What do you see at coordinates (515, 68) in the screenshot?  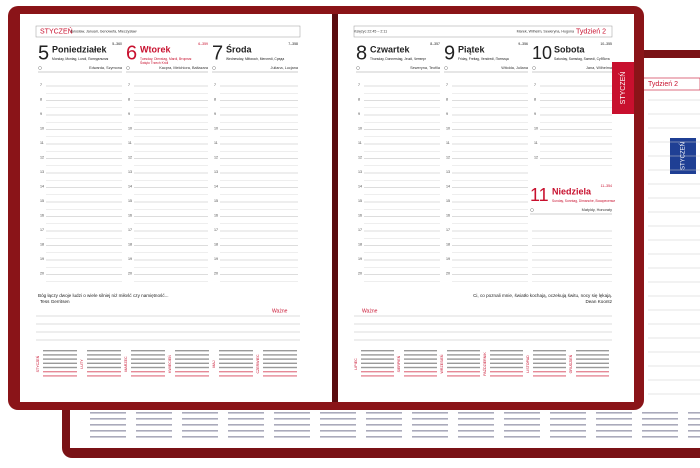 I see `saints: Witolda, Juliana` at bounding box center [515, 68].